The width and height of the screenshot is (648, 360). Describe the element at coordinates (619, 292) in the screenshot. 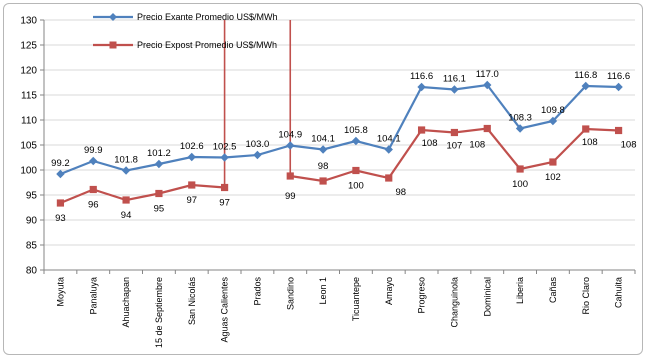

I see `x-tick-label: Cahuita` at that location.